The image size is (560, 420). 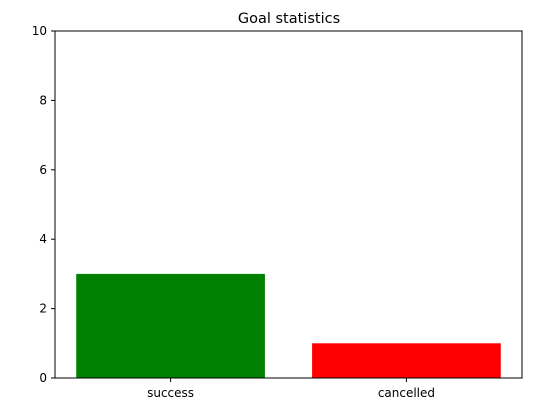 What do you see at coordinates (406, 393) in the screenshot?
I see `x-tick-label: cancelled` at bounding box center [406, 393].